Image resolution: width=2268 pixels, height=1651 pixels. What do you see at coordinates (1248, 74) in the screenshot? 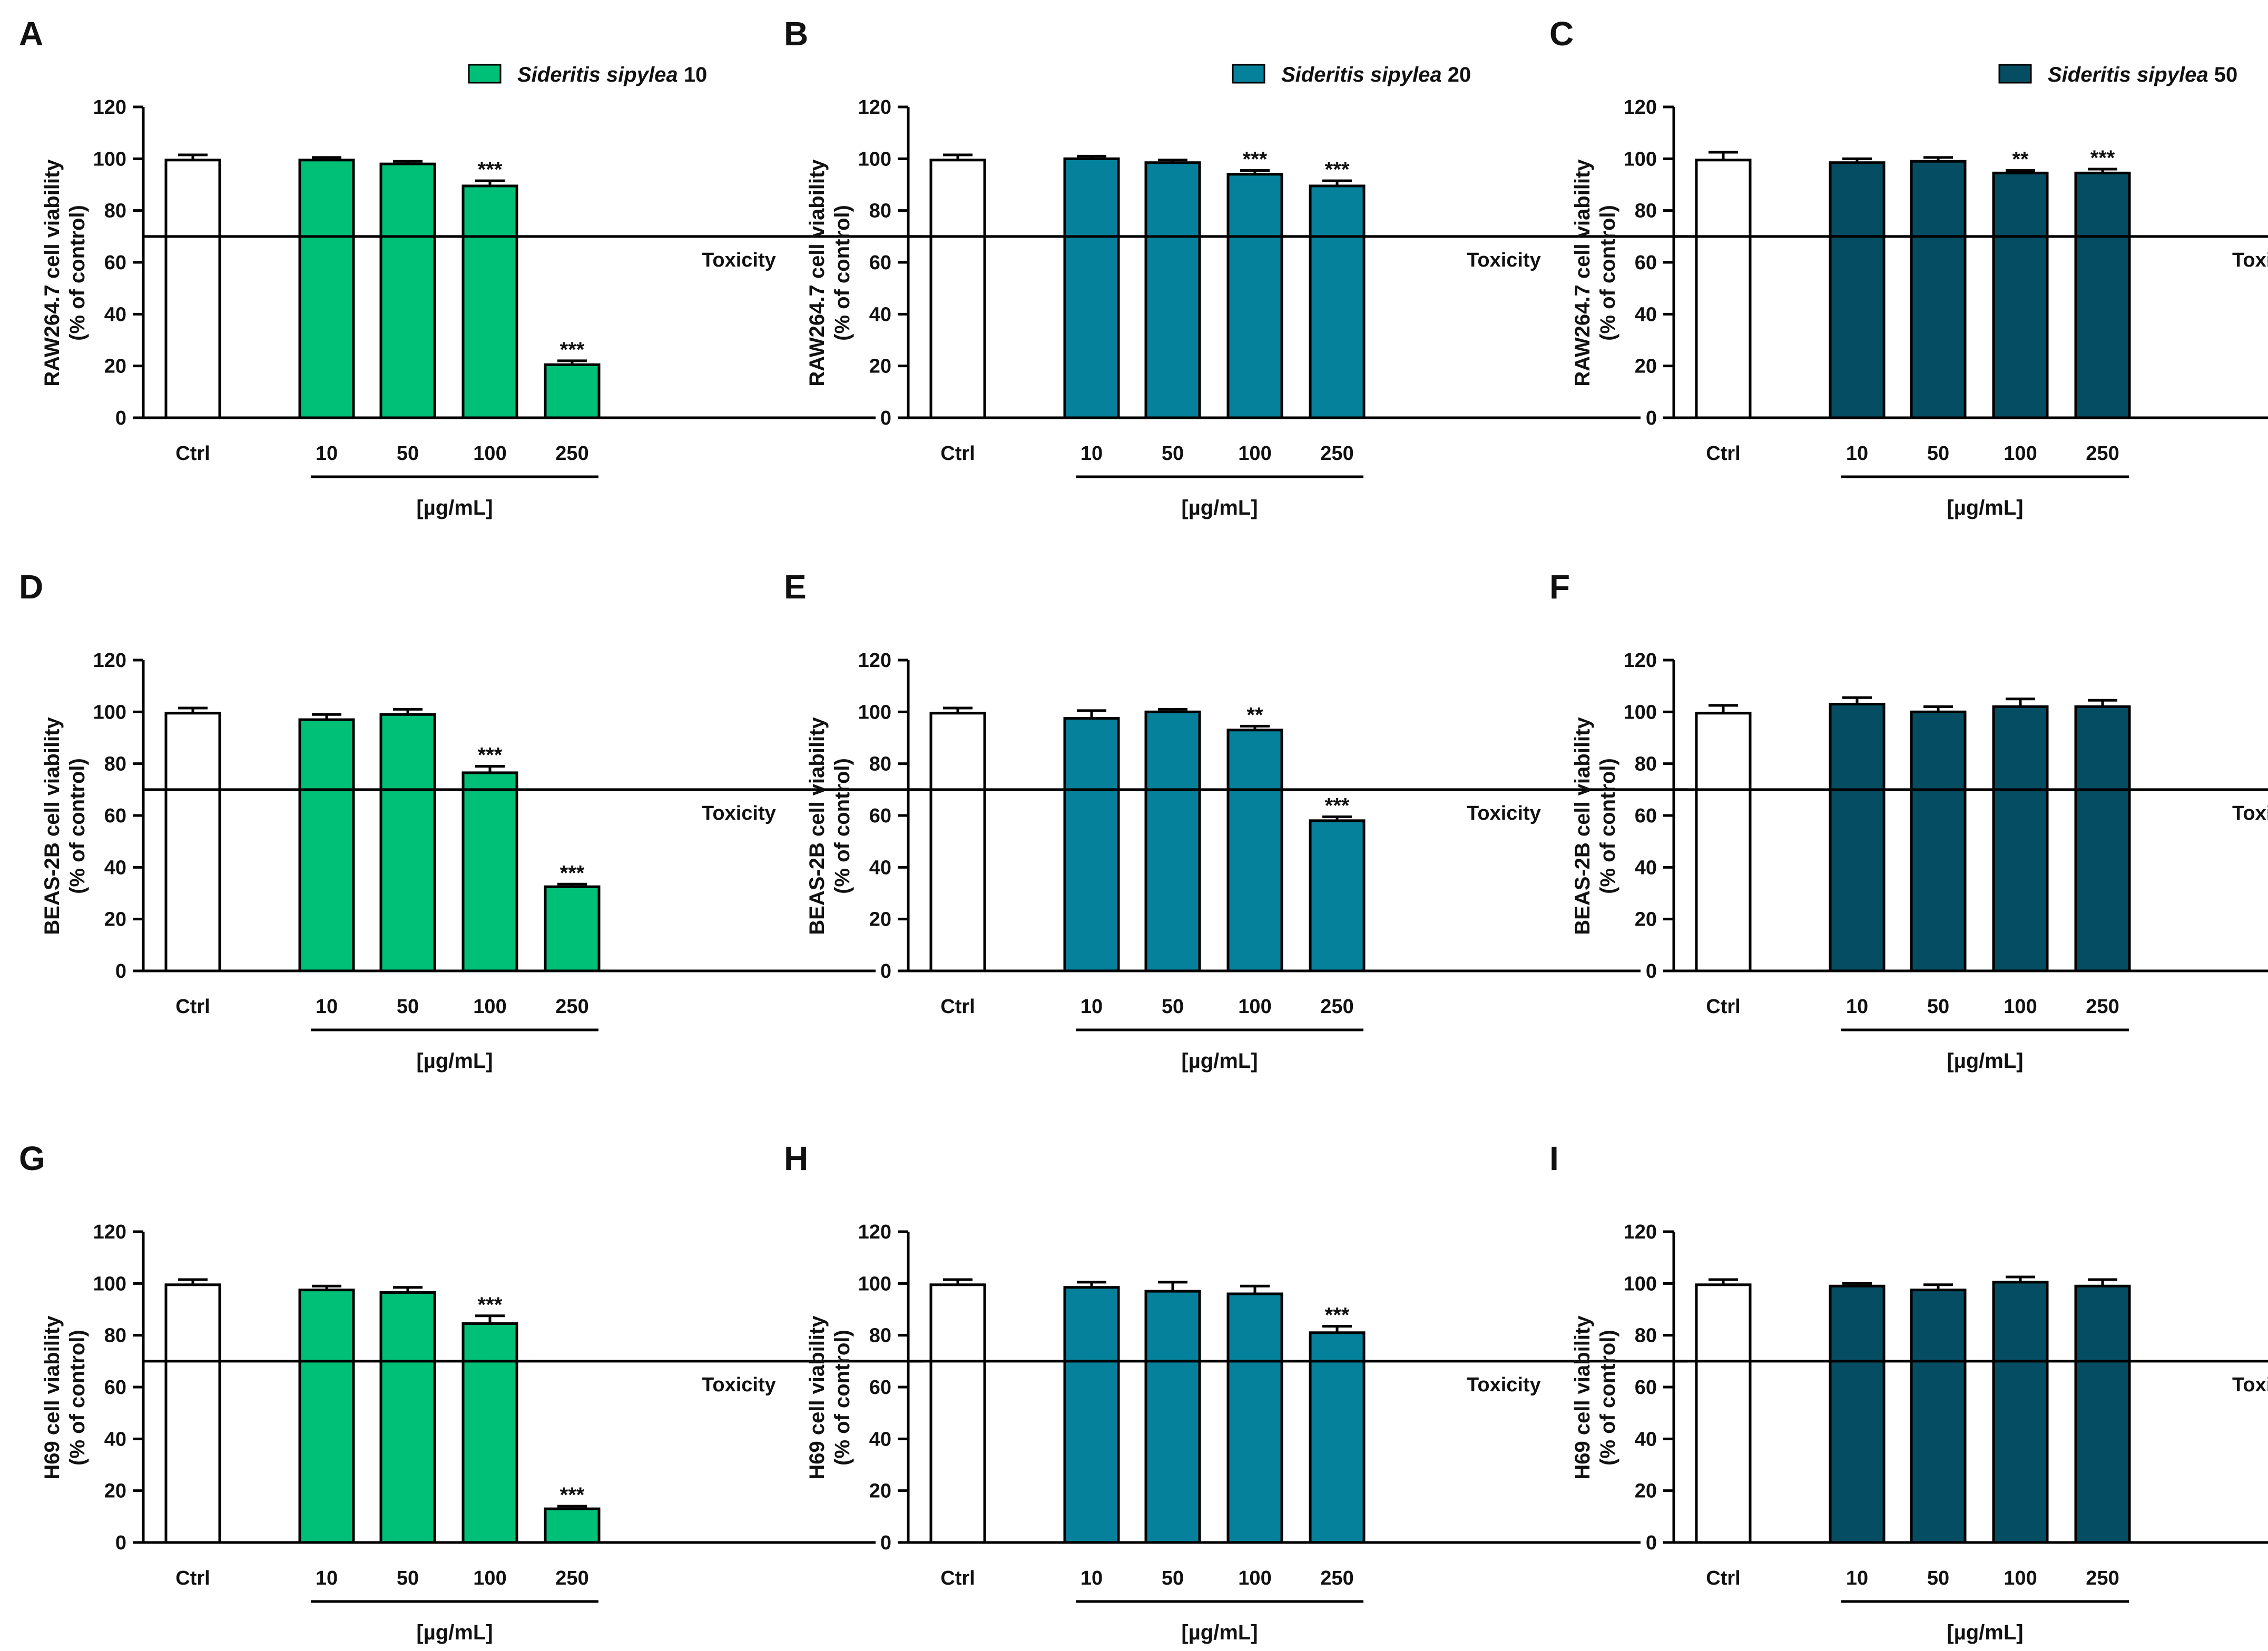
I see `legend-swatch` at bounding box center [1248, 74].